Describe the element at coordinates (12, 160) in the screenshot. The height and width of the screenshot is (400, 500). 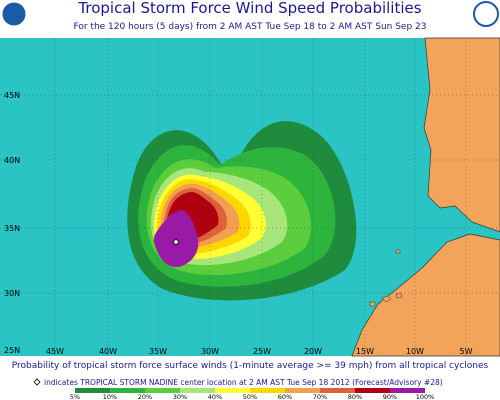
I see `latitude-label: 40N` at that location.